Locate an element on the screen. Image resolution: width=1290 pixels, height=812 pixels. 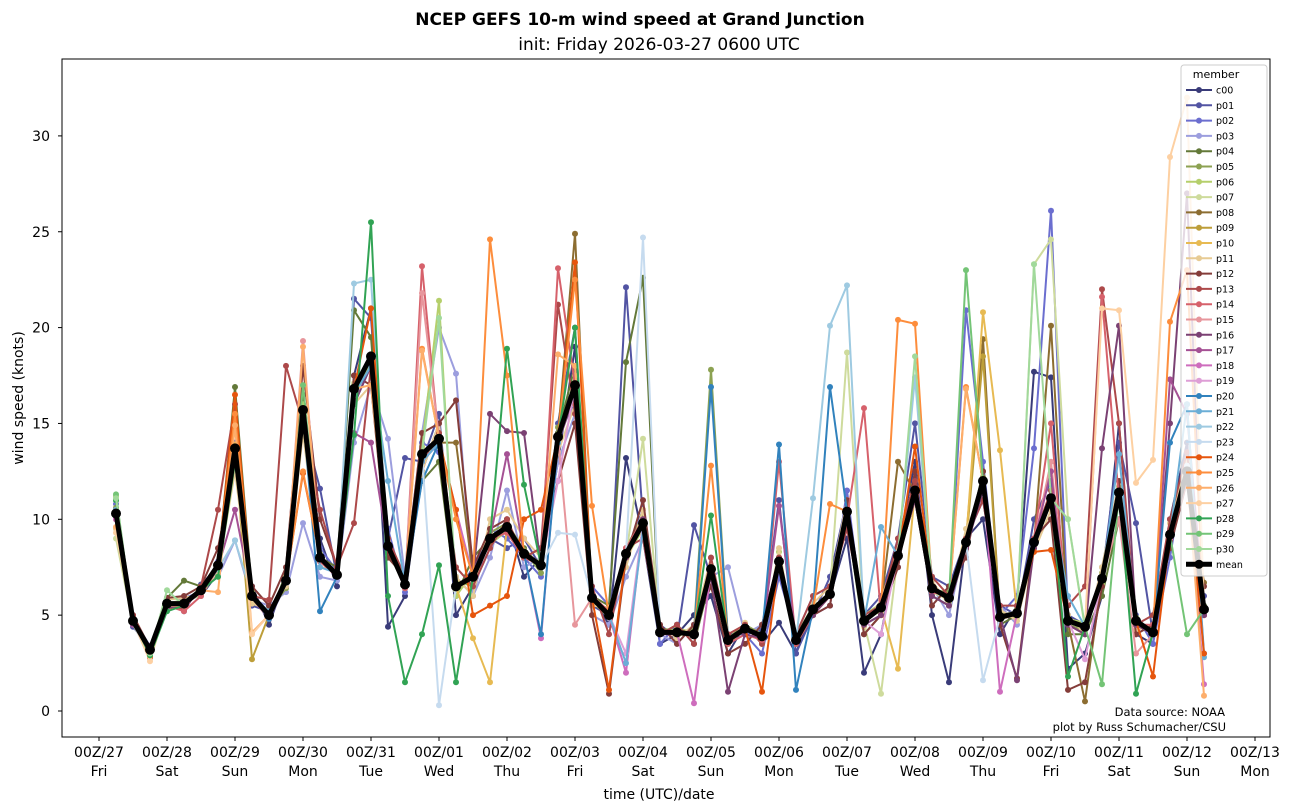
x-tick-label: 00Z/09 is located at coordinates (983, 753).